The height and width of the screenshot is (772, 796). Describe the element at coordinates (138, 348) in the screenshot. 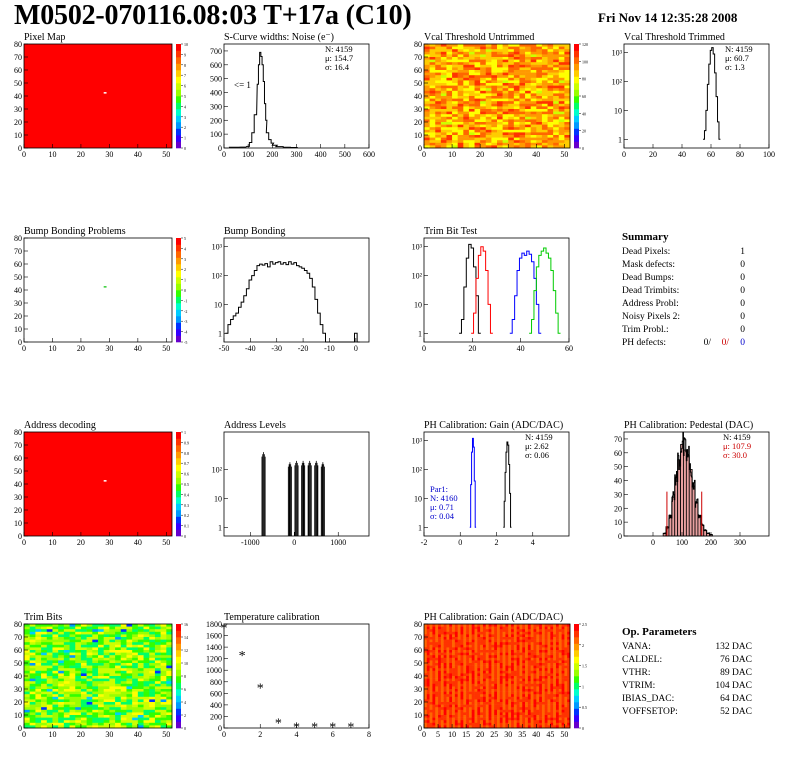

I see `x-tick-label: 40` at that location.